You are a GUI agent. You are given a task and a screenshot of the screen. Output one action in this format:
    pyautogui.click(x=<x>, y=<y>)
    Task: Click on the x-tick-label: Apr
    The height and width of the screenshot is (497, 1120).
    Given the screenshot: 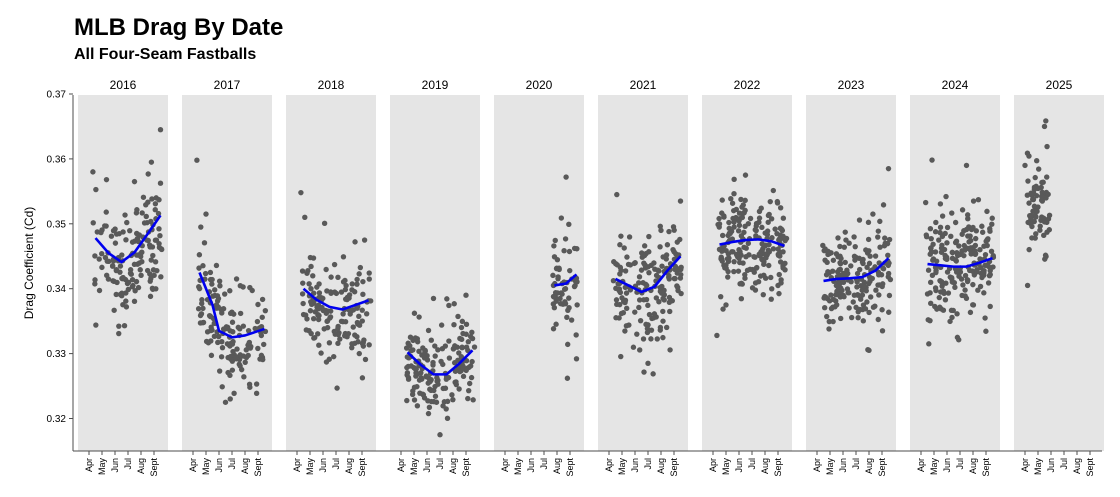 What is the action you would take?
    pyautogui.click(x=1025, y=465)
    